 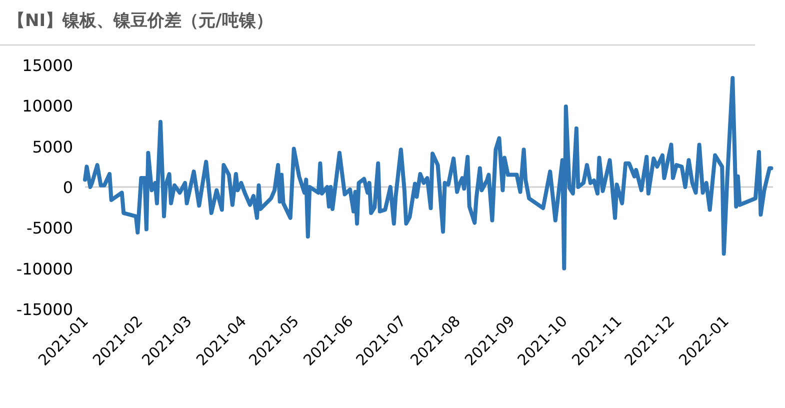 What do you see at coordinates (49, 228) in the screenshot?
I see `y-tick-label: -5000` at bounding box center [49, 228].